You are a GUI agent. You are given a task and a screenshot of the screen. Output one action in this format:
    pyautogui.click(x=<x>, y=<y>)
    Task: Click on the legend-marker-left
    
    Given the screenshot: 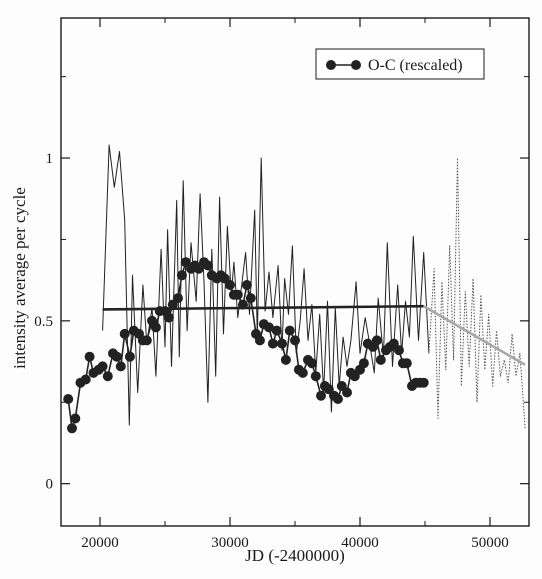 What is the action you would take?
    pyautogui.click(x=331, y=65)
    